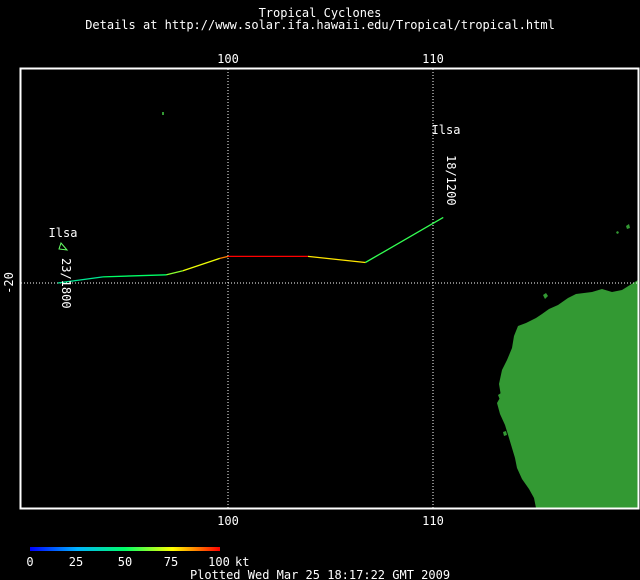 The height and width of the screenshot is (580, 640). What do you see at coordinates (125, 549) in the screenshot?
I see `legend-color-bar` at bounding box center [125, 549].